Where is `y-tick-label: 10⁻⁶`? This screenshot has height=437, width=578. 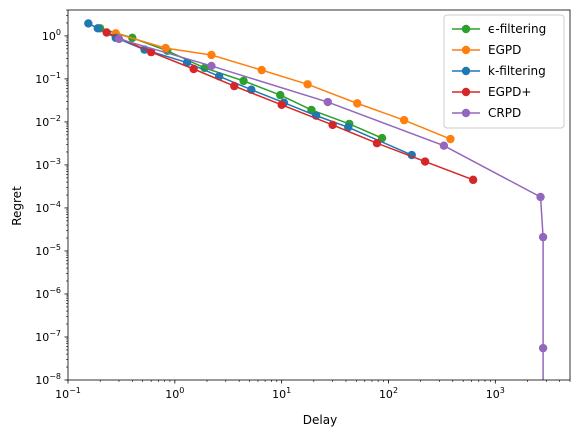 y-tick-label: 10⁻⁶ is located at coordinates (48, 293).